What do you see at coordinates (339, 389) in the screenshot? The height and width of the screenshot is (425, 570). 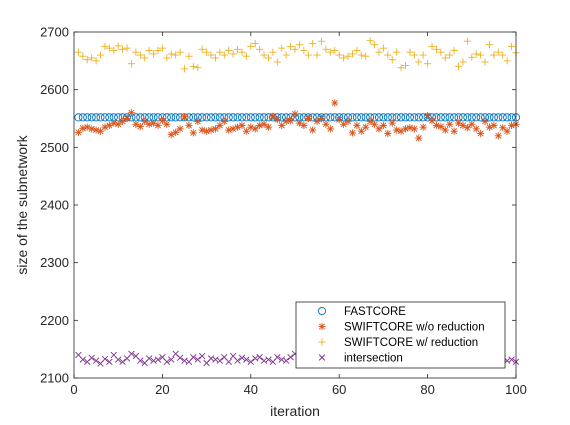 I see `x-tick-label: 60` at bounding box center [339, 389].